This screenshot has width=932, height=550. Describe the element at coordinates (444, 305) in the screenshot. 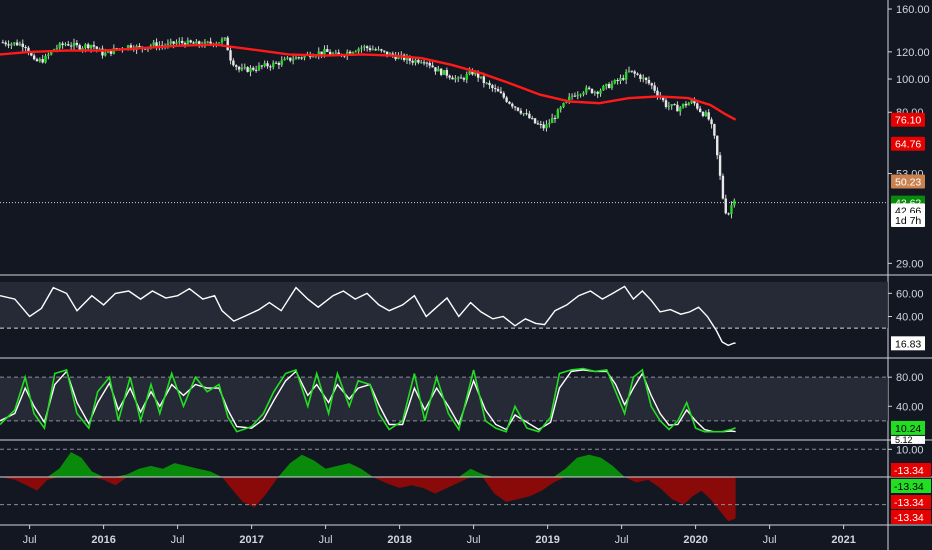

I see `rsi-band` at that location.